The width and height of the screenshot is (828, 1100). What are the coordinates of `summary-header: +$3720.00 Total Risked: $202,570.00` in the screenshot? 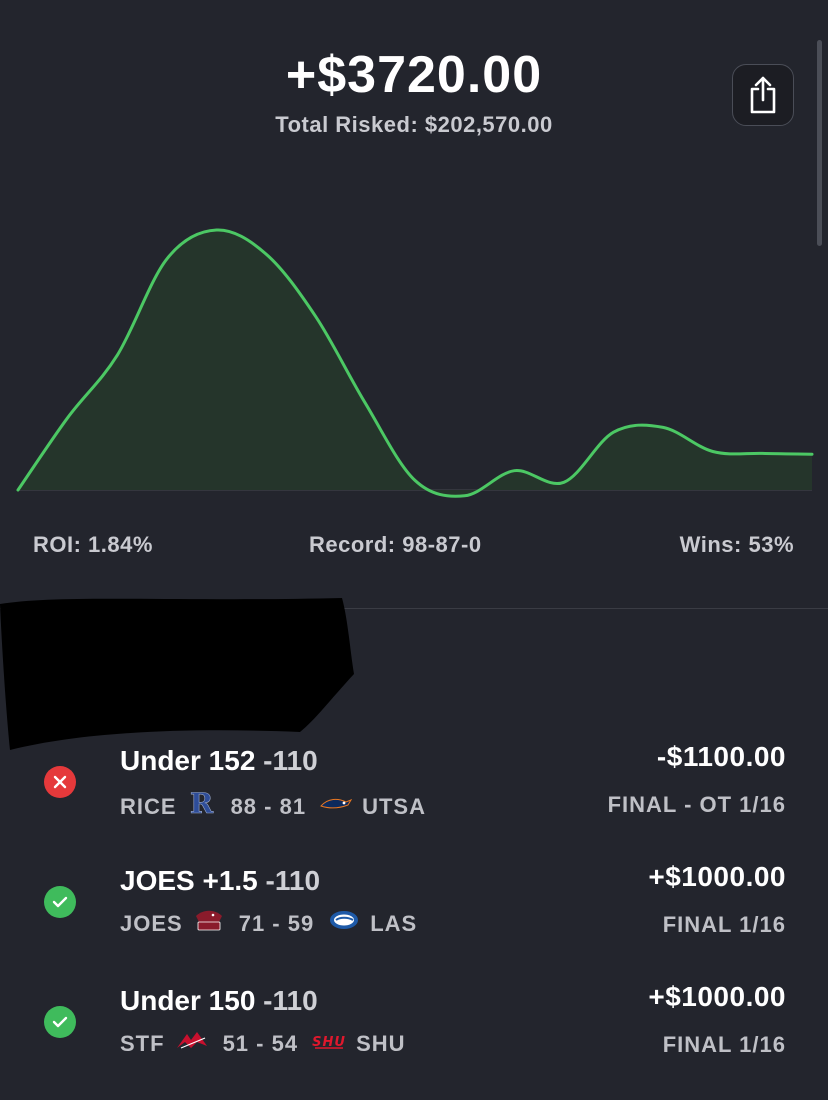 It's located at (414, 91).